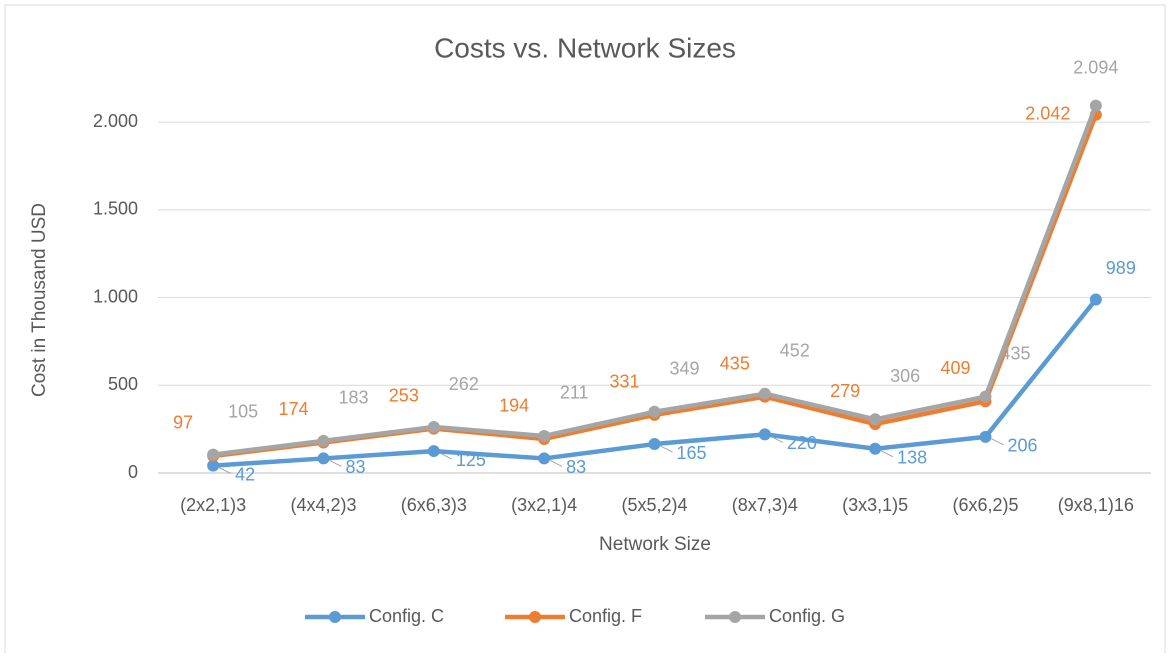 The width and height of the screenshot is (1171, 658). Describe the element at coordinates (802, 443) in the screenshot. I see `data-label: 220` at that location.